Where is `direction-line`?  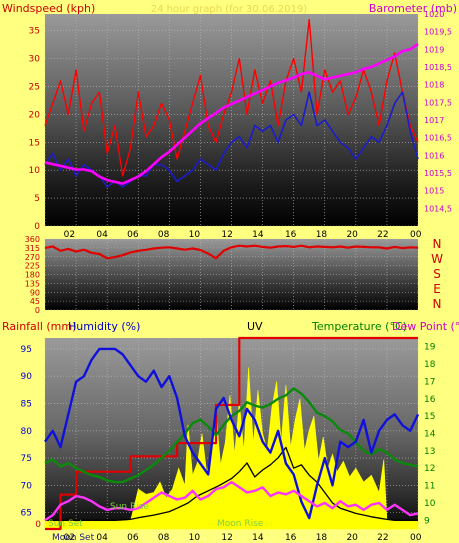
direction-line is located at coordinates (231, 252).